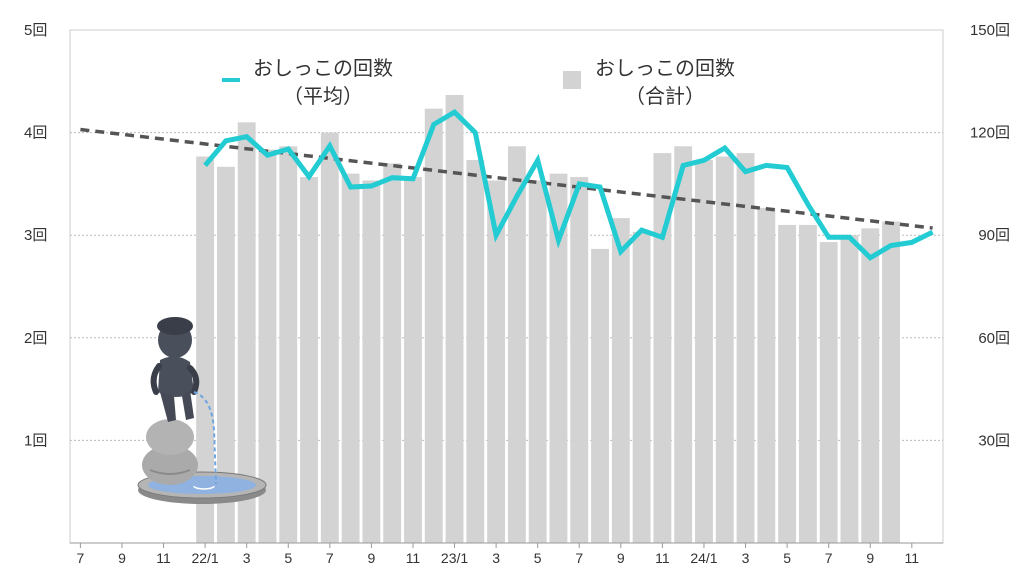 The width and height of the screenshot is (1030, 578). I want to click on legend-bar-swatch, so click(572, 80).